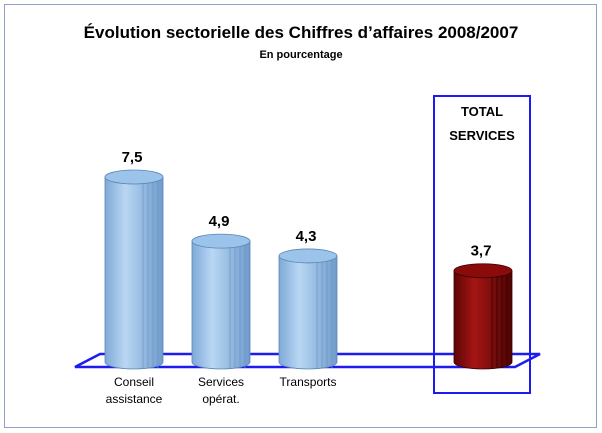  Describe the element at coordinates (481, 251) in the screenshot. I see `value-label: 3,7` at that location.